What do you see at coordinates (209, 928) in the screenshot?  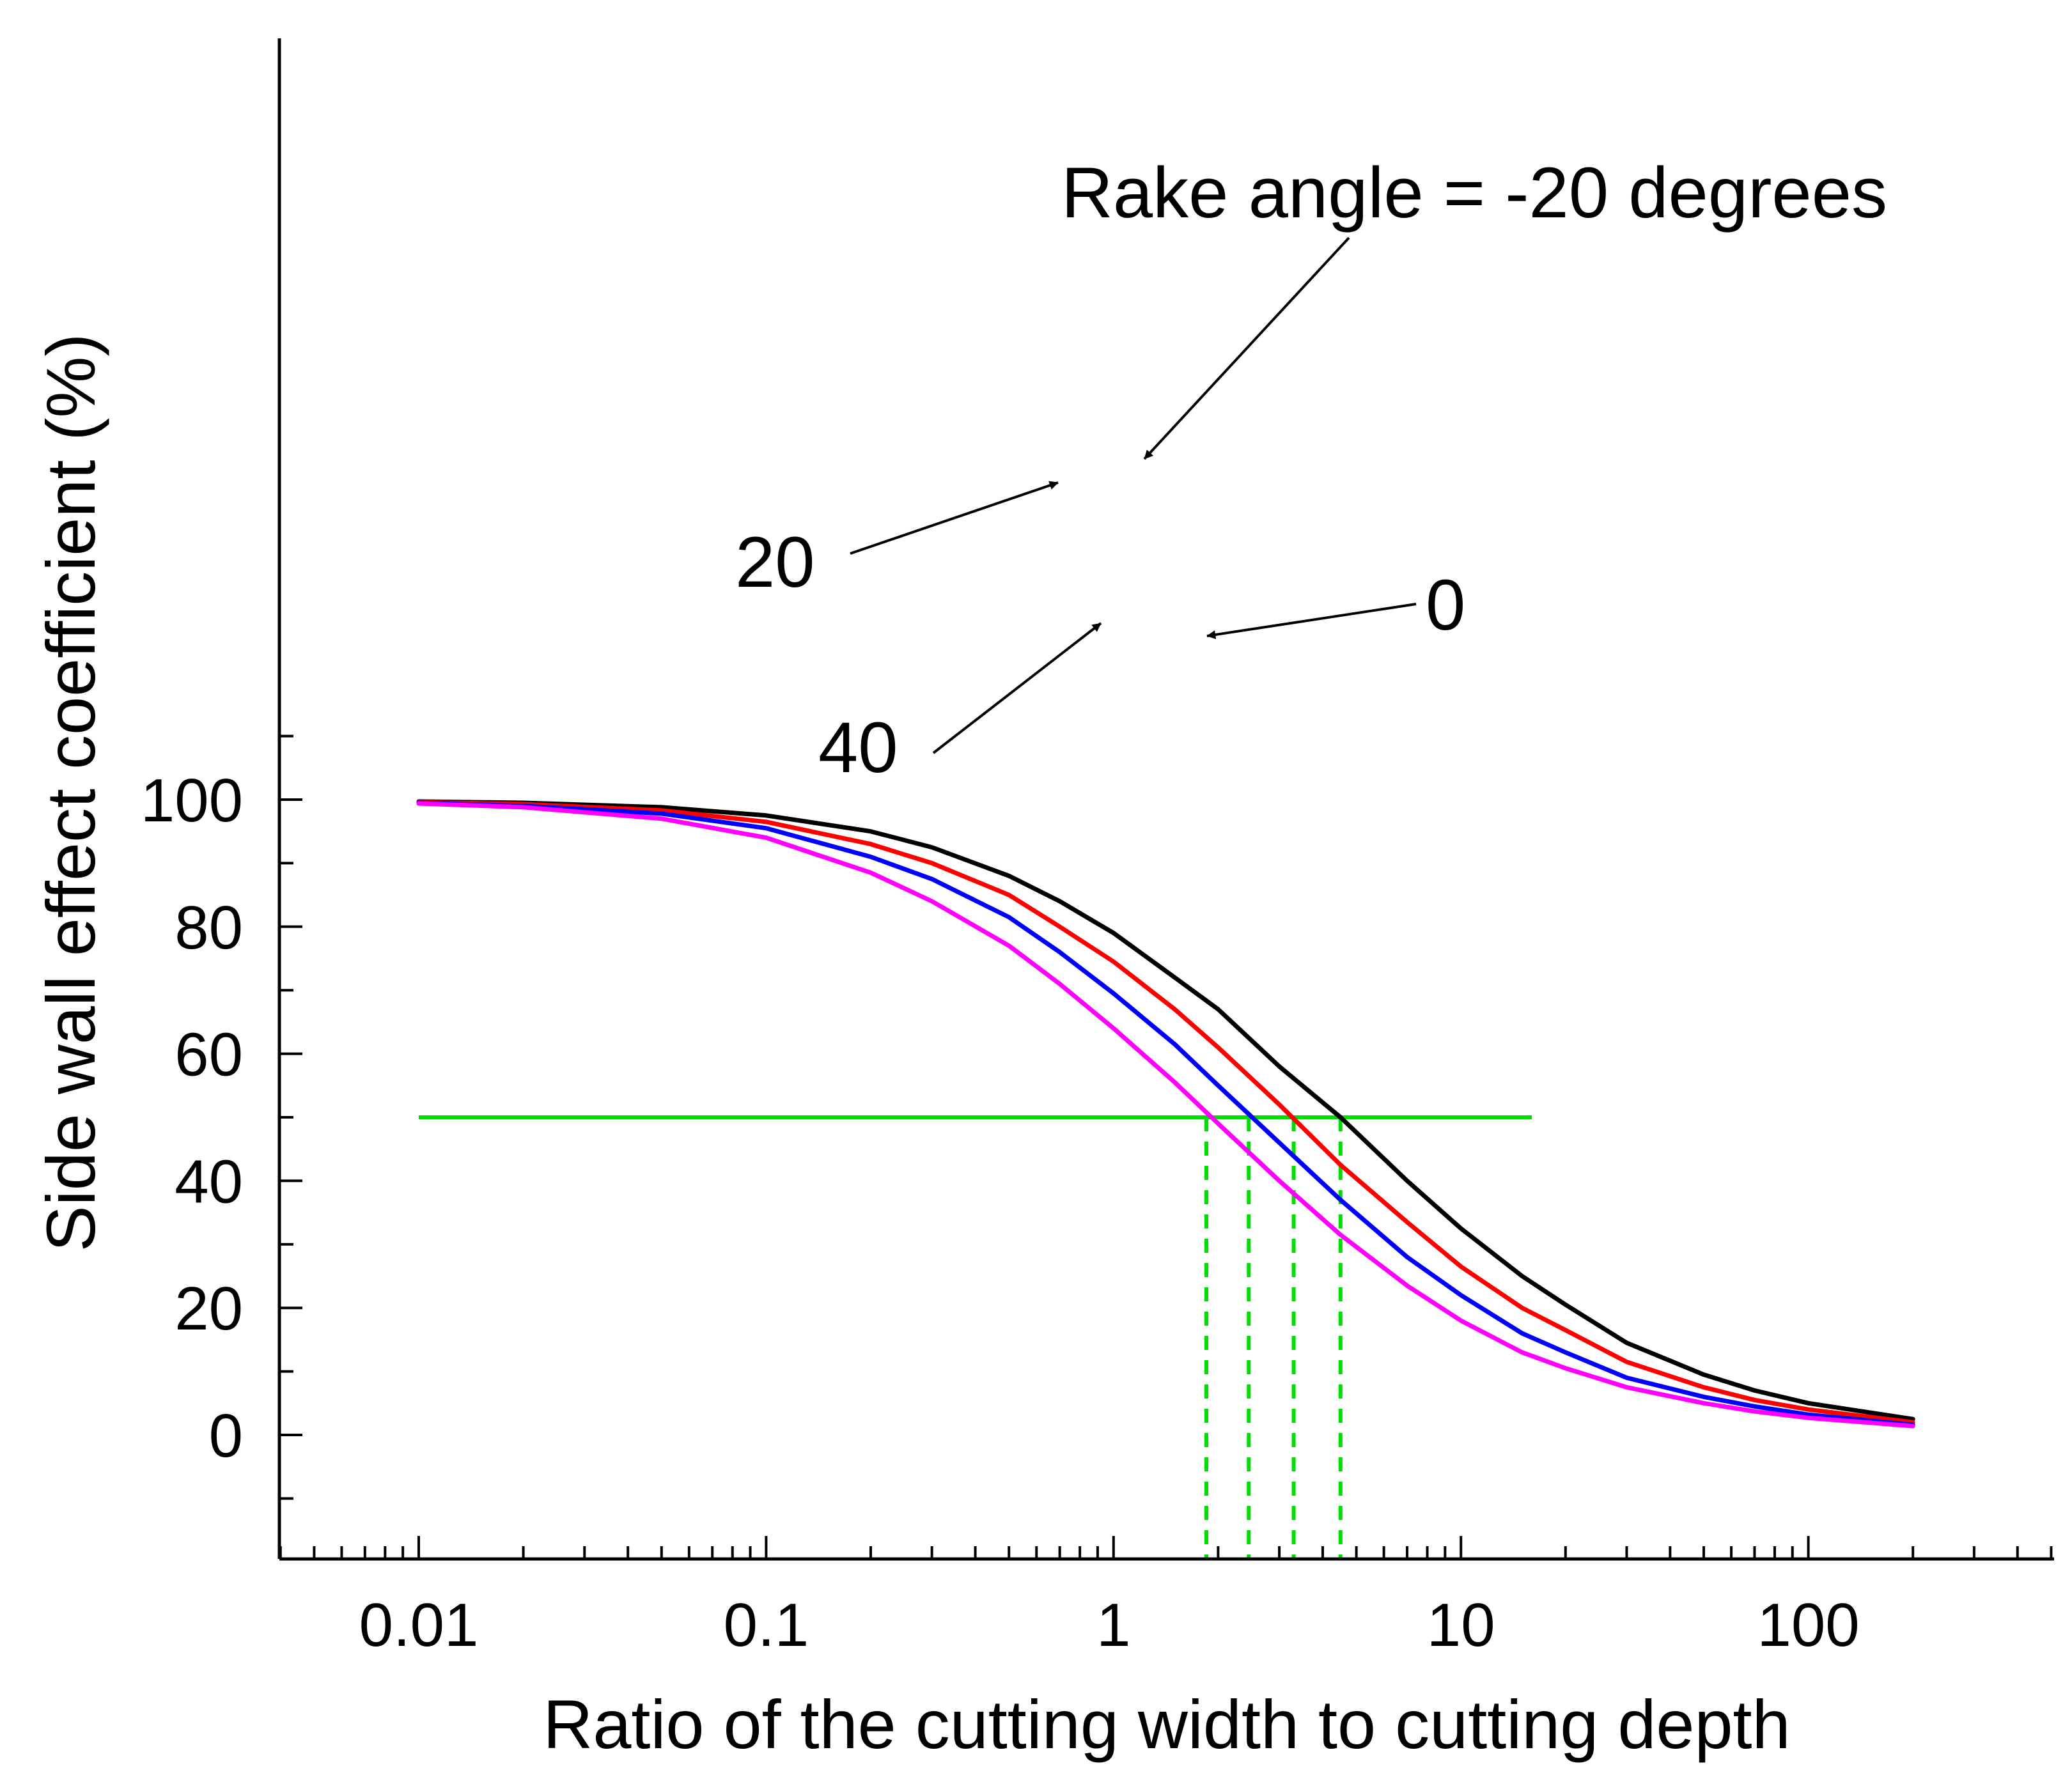 I see `y-tick-label: 80` at bounding box center [209, 928].